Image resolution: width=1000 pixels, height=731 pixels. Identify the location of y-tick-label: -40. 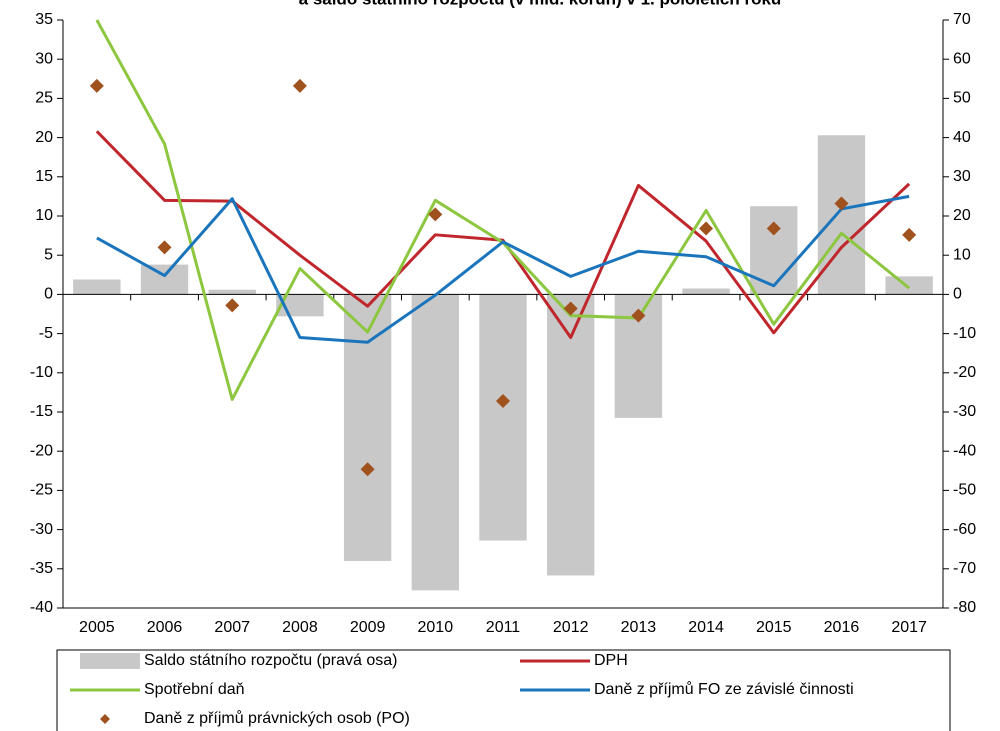
(41, 607).